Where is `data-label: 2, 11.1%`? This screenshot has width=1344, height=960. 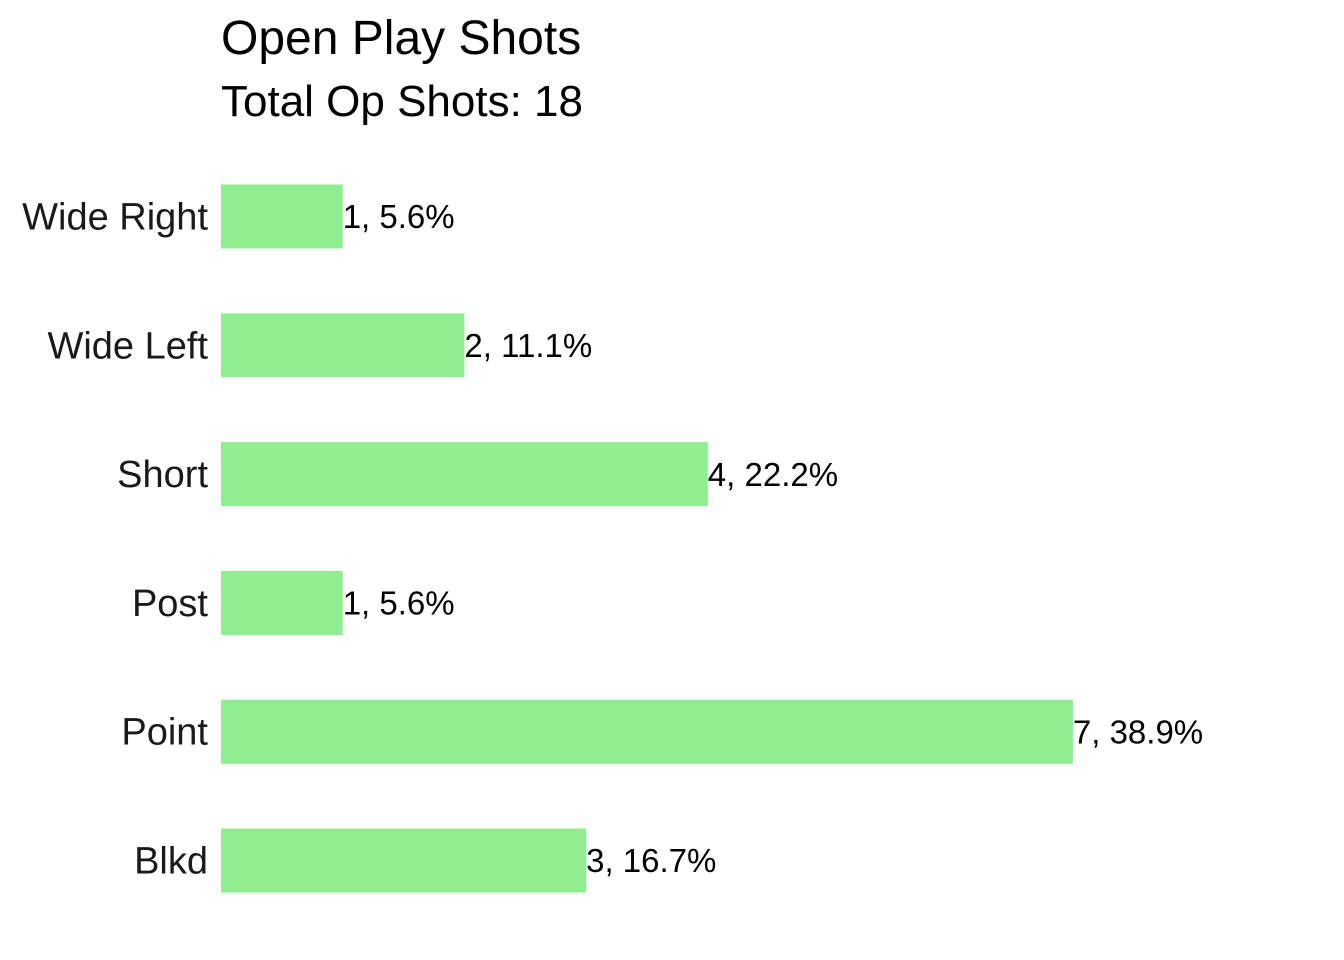
data-label: 2, 11.1% is located at coordinates (528, 345).